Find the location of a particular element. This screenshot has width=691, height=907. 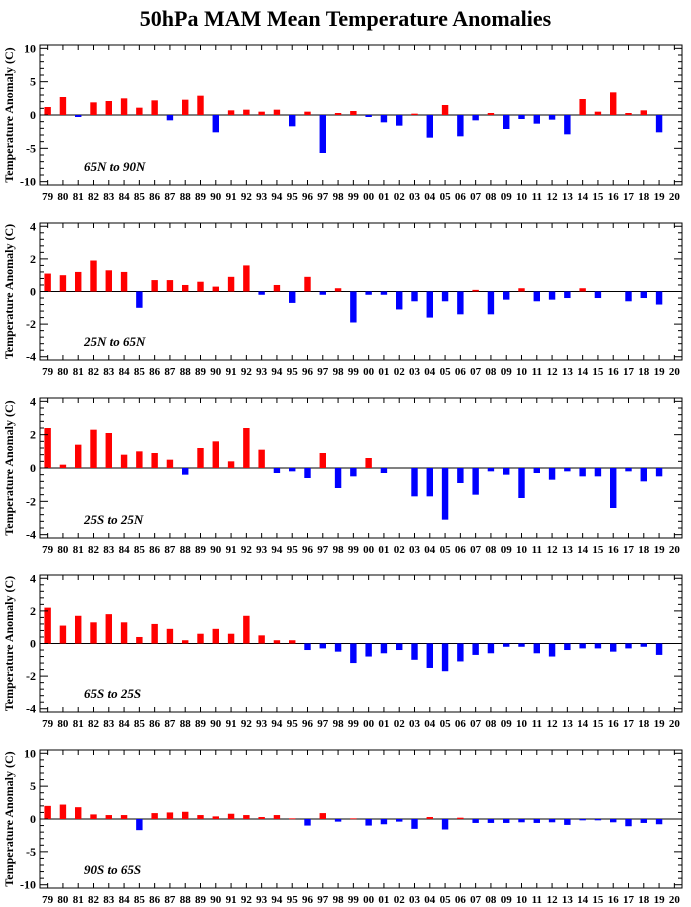

x-tick-label: 10 is located at coordinates (522, 197).